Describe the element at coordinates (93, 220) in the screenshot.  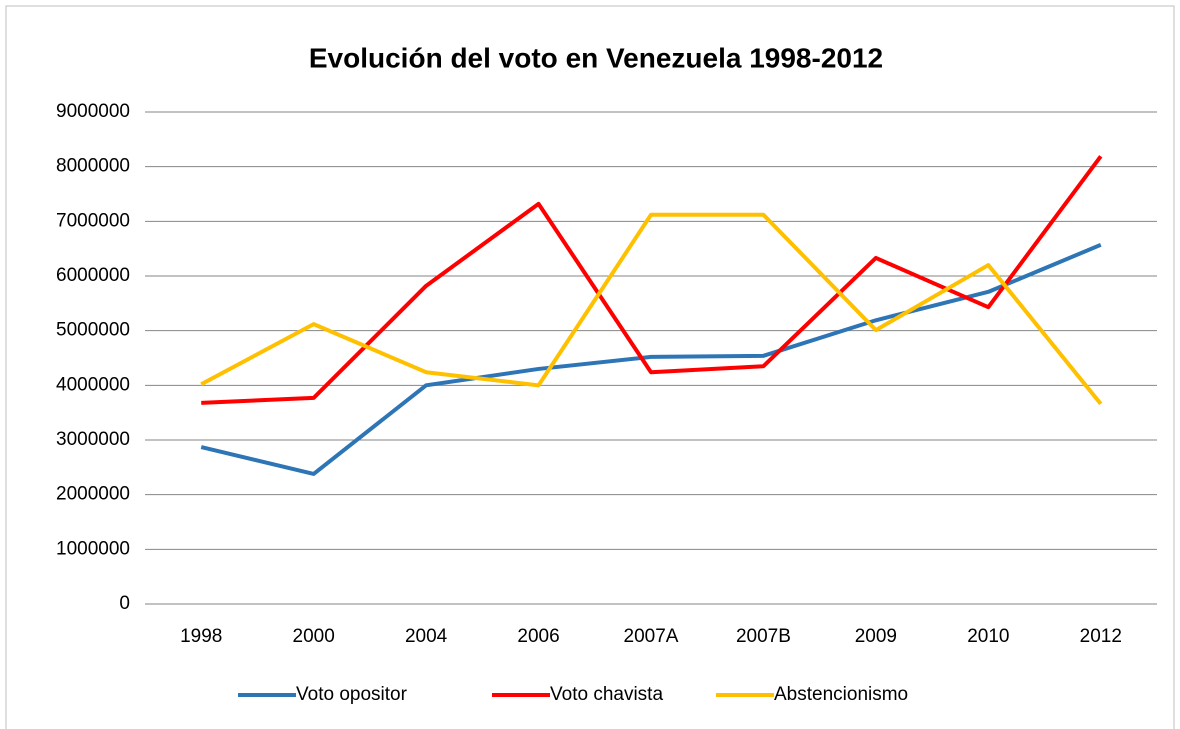
I see `y-tick-label: 7000000` at that location.